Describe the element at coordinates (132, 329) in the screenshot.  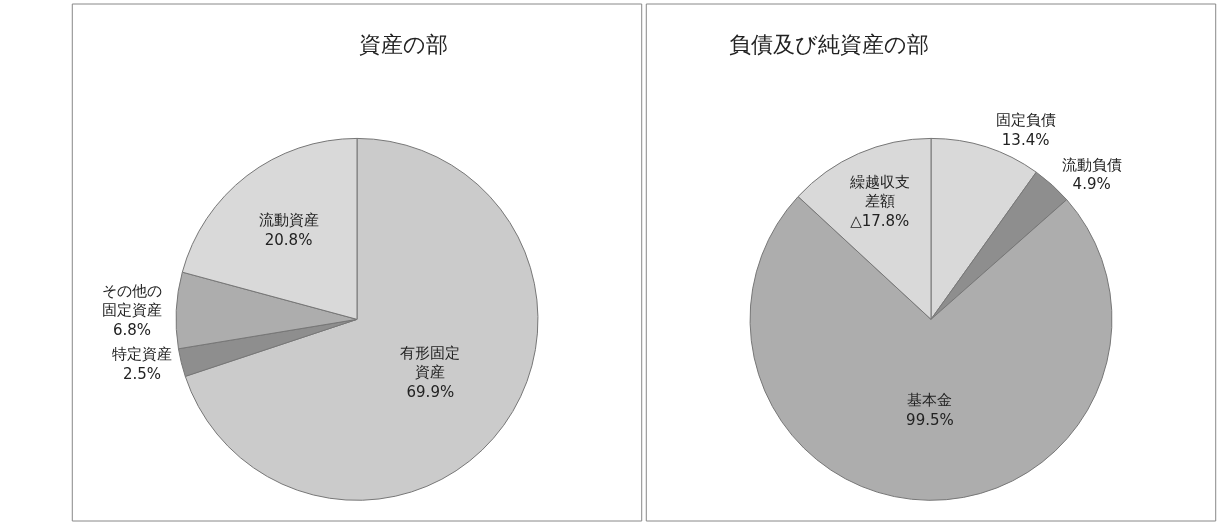
I see `data-label: 6.8%` at that location.